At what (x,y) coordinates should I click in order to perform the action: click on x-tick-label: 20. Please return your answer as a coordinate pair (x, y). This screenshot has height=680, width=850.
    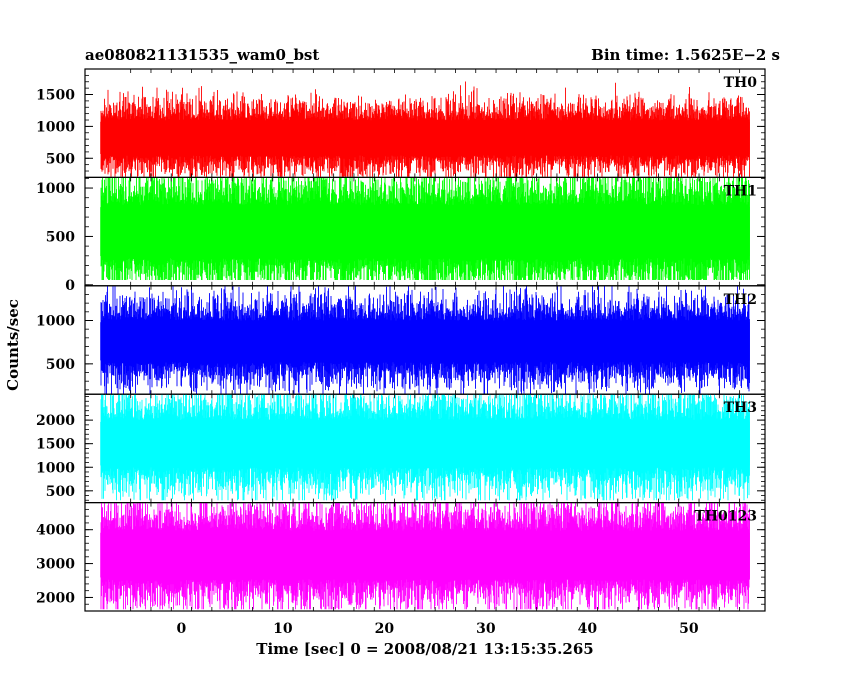
    Looking at the image, I should click on (385, 629).